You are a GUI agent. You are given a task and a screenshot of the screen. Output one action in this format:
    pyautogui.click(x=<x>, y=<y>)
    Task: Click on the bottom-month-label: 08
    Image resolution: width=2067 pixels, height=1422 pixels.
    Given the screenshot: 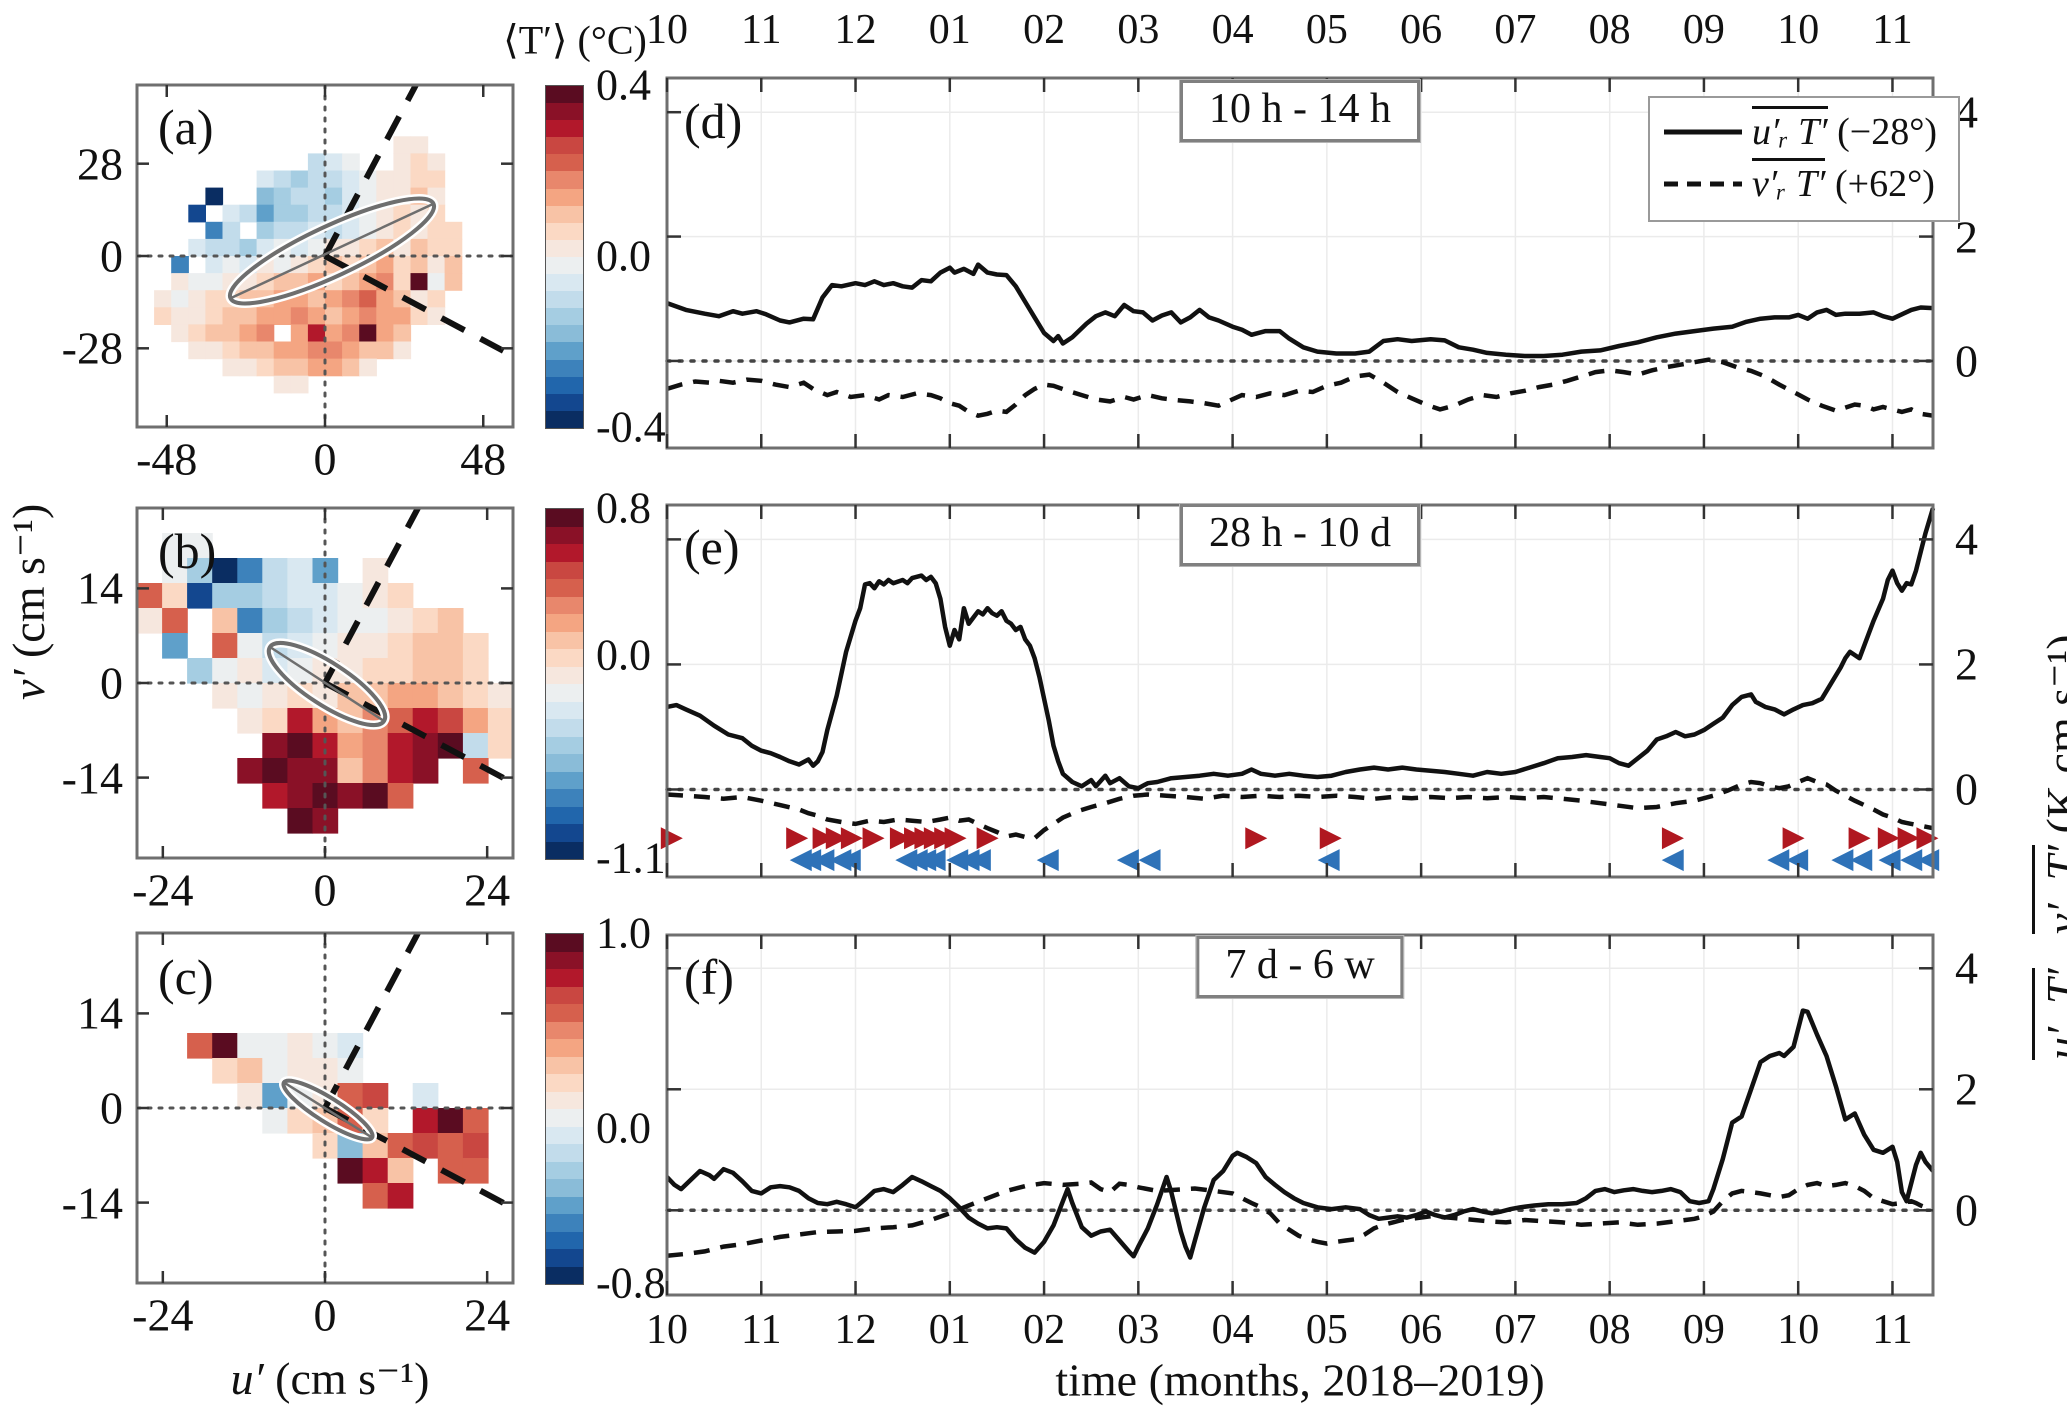 What is the action you would take?
    pyautogui.click(x=1609, y=1330)
    